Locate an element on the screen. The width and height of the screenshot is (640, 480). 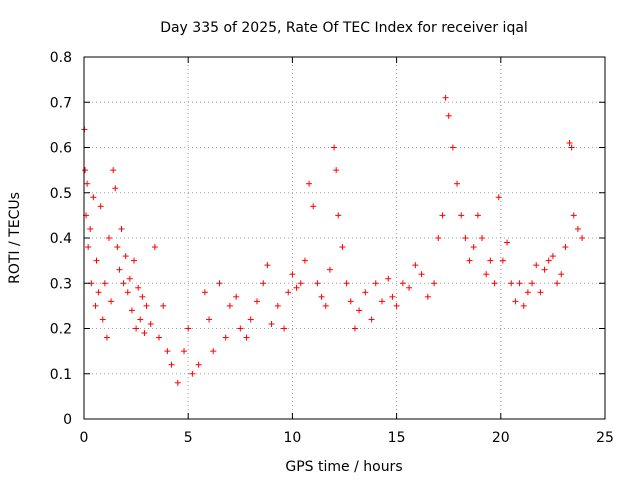
y-tick-label: 0.7 is located at coordinates (61, 103).